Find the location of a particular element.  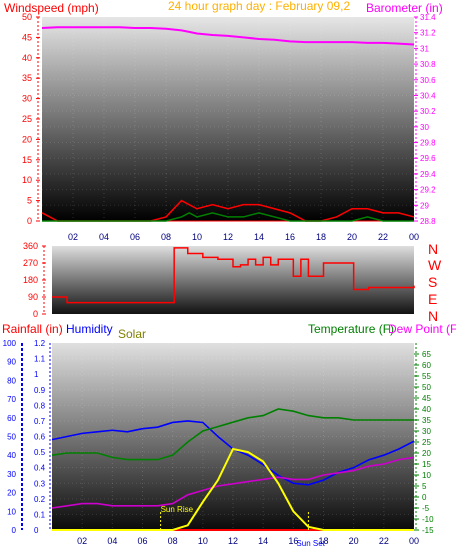

x-tick-label: 06 is located at coordinates (135, 237).